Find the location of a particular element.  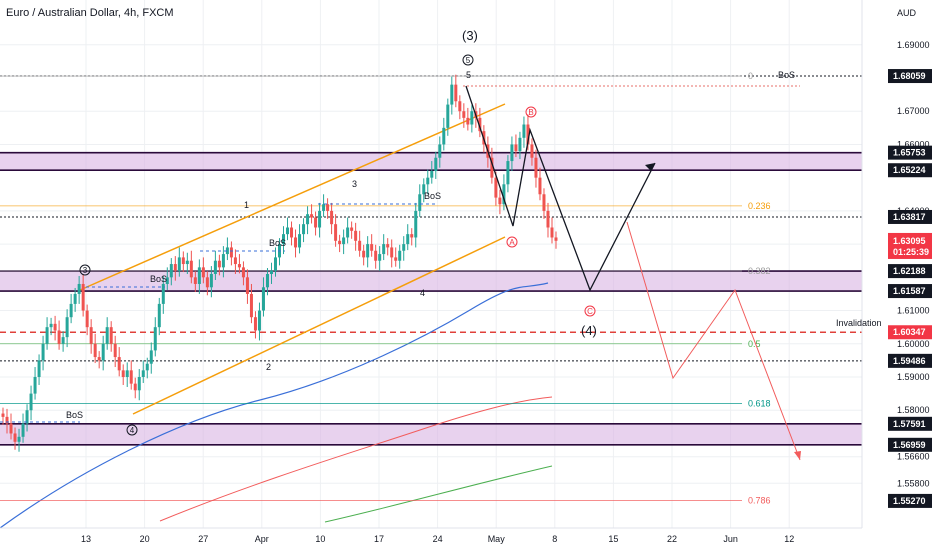

supply-demand-zone is located at coordinates (431, 161).